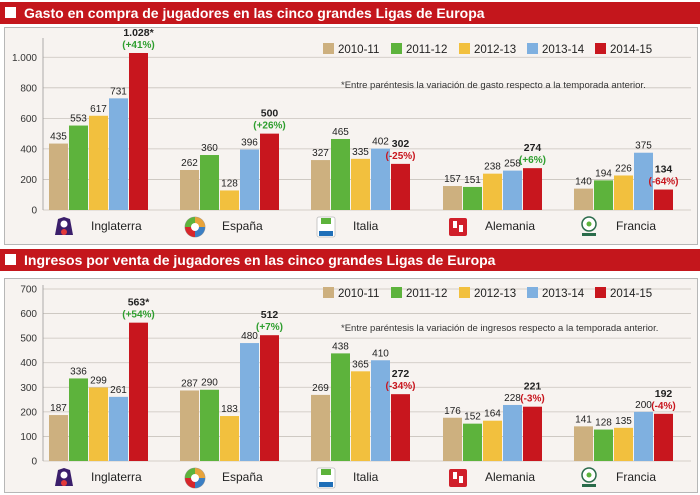  Describe the element at coordinates (380, 142) in the screenshot. I see `data-label: 402` at that location.